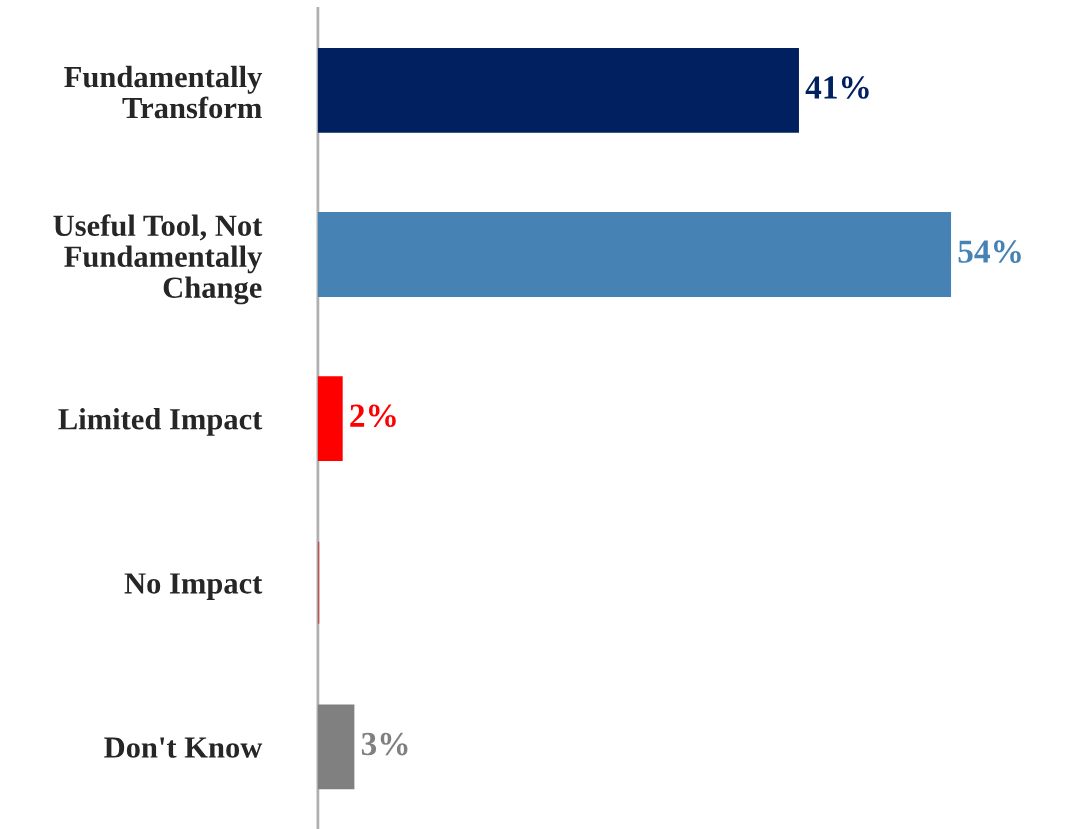 The height and width of the screenshot is (829, 1074). What do you see at coordinates (163, 92) in the screenshot?
I see `y-tick-label: Fundamentally Transform` at bounding box center [163, 92].